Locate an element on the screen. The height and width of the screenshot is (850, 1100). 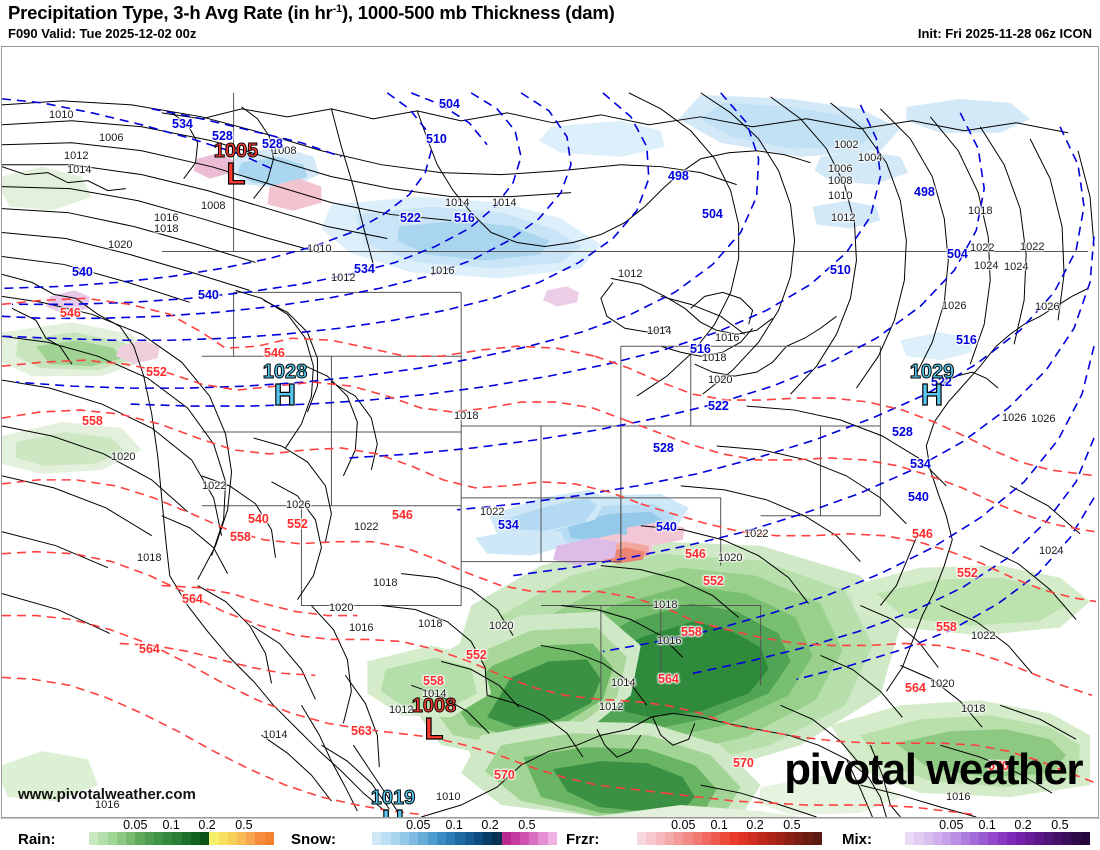
legend-group-snow: Snow: 0.05 0.1 0.2 0.5 is located at coordinates (415, 834).